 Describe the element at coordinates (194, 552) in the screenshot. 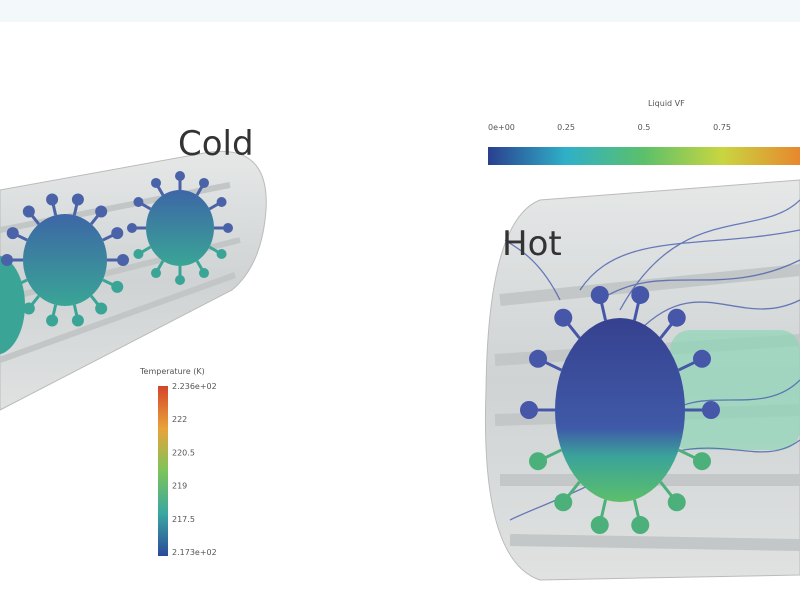

I see `colorbar-label: 2.173e+02` at that location.